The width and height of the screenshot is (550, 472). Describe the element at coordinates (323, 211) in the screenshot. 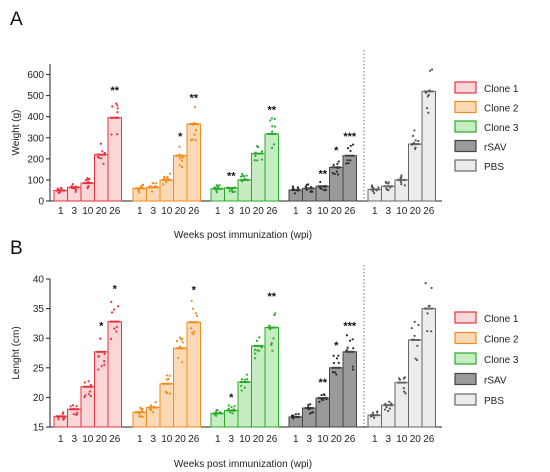

I see `x-tick-label: 10` at that location.